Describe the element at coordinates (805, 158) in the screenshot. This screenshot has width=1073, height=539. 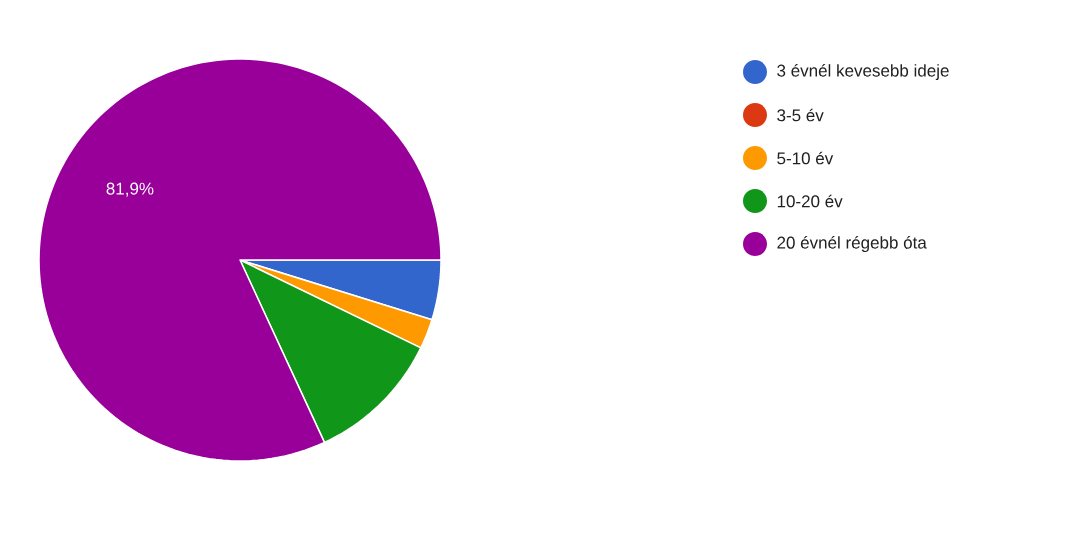
I see `legend-label: 5-10 év` at that location.